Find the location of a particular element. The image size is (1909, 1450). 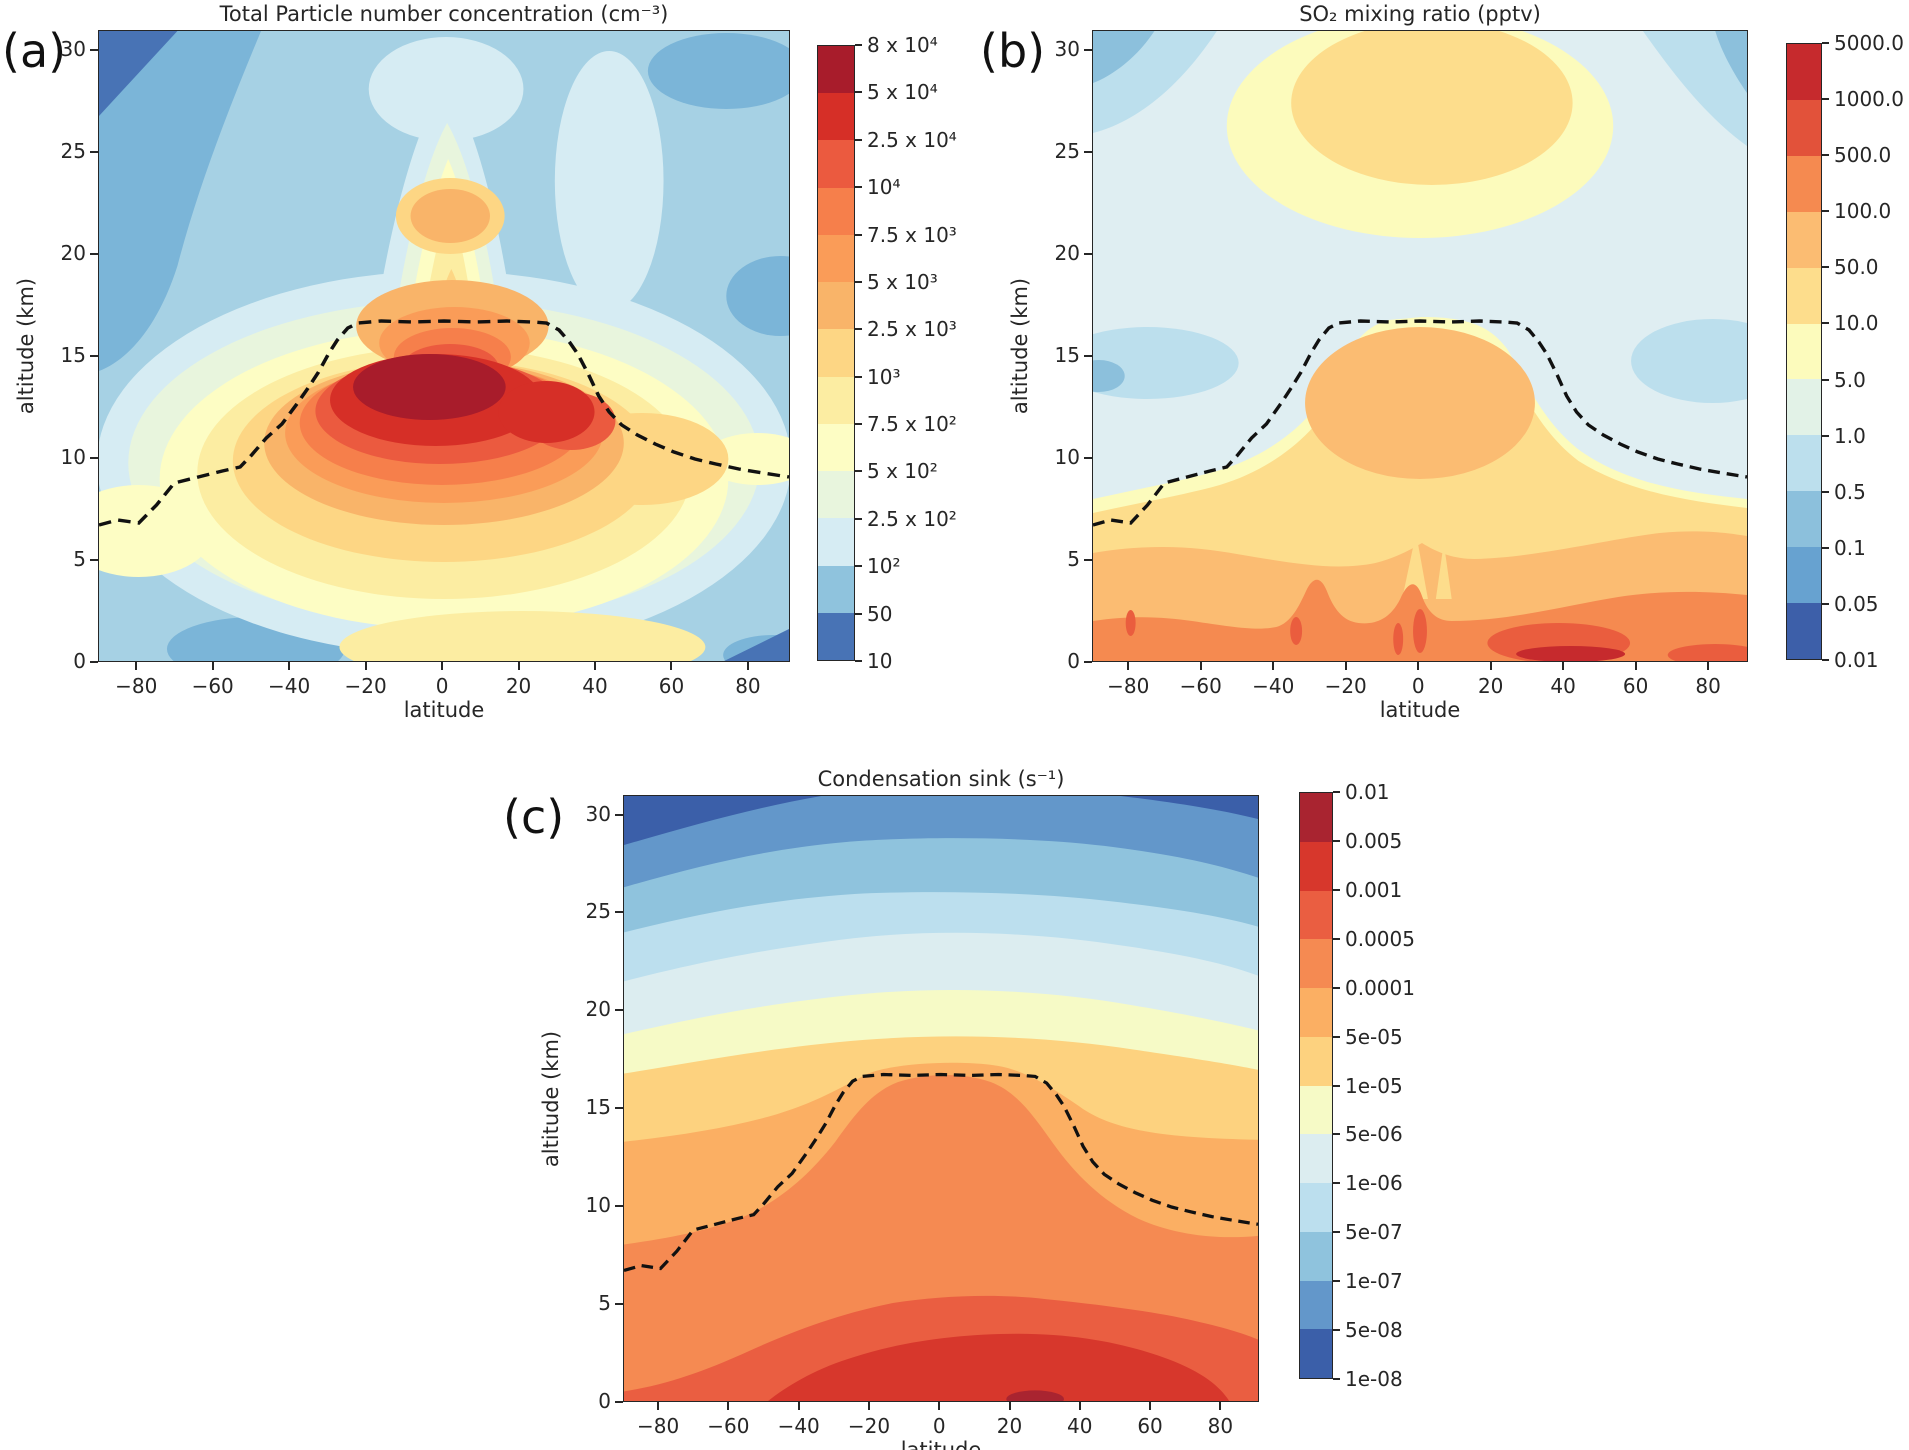

x-tick-label: 60 is located at coordinates (1635, 686).